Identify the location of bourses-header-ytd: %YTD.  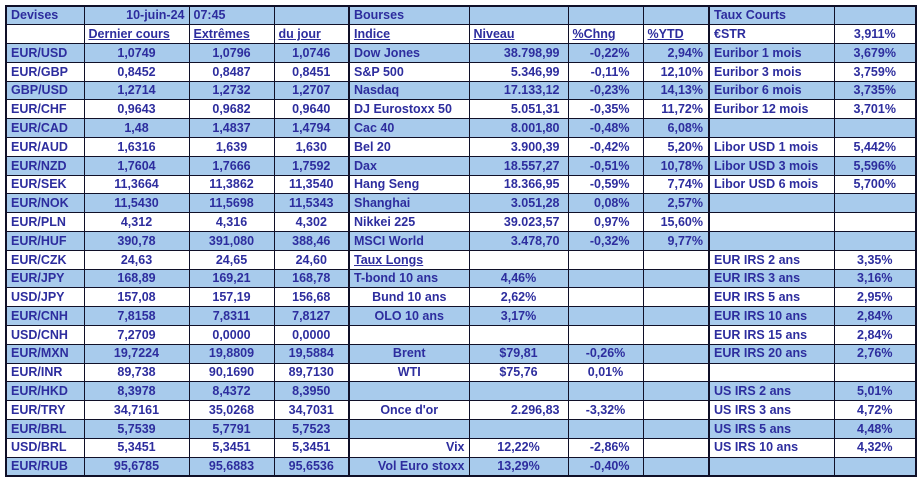
(676, 34).